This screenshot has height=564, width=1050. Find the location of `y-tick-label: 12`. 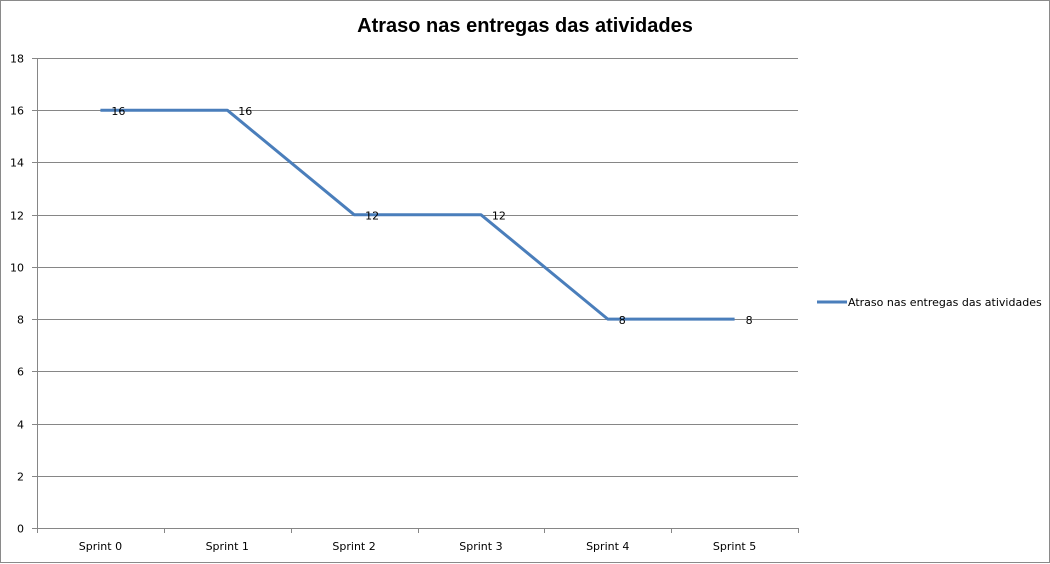

y-tick-label: 12 is located at coordinates (17, 216).